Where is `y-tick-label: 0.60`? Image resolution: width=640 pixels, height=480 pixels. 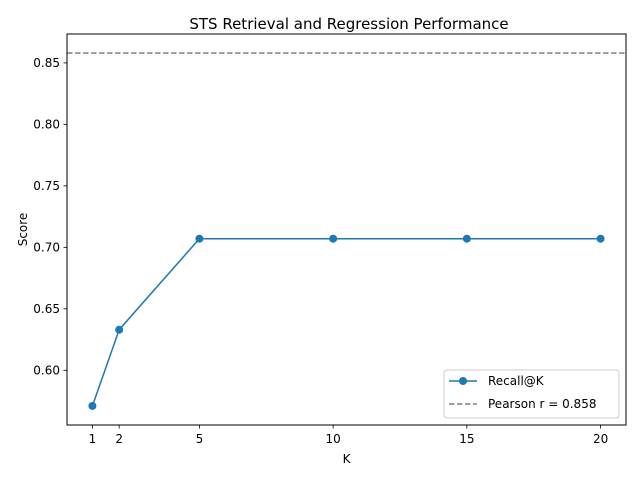
y-tick-label: 0.60 is located at coordinates (46, 370).